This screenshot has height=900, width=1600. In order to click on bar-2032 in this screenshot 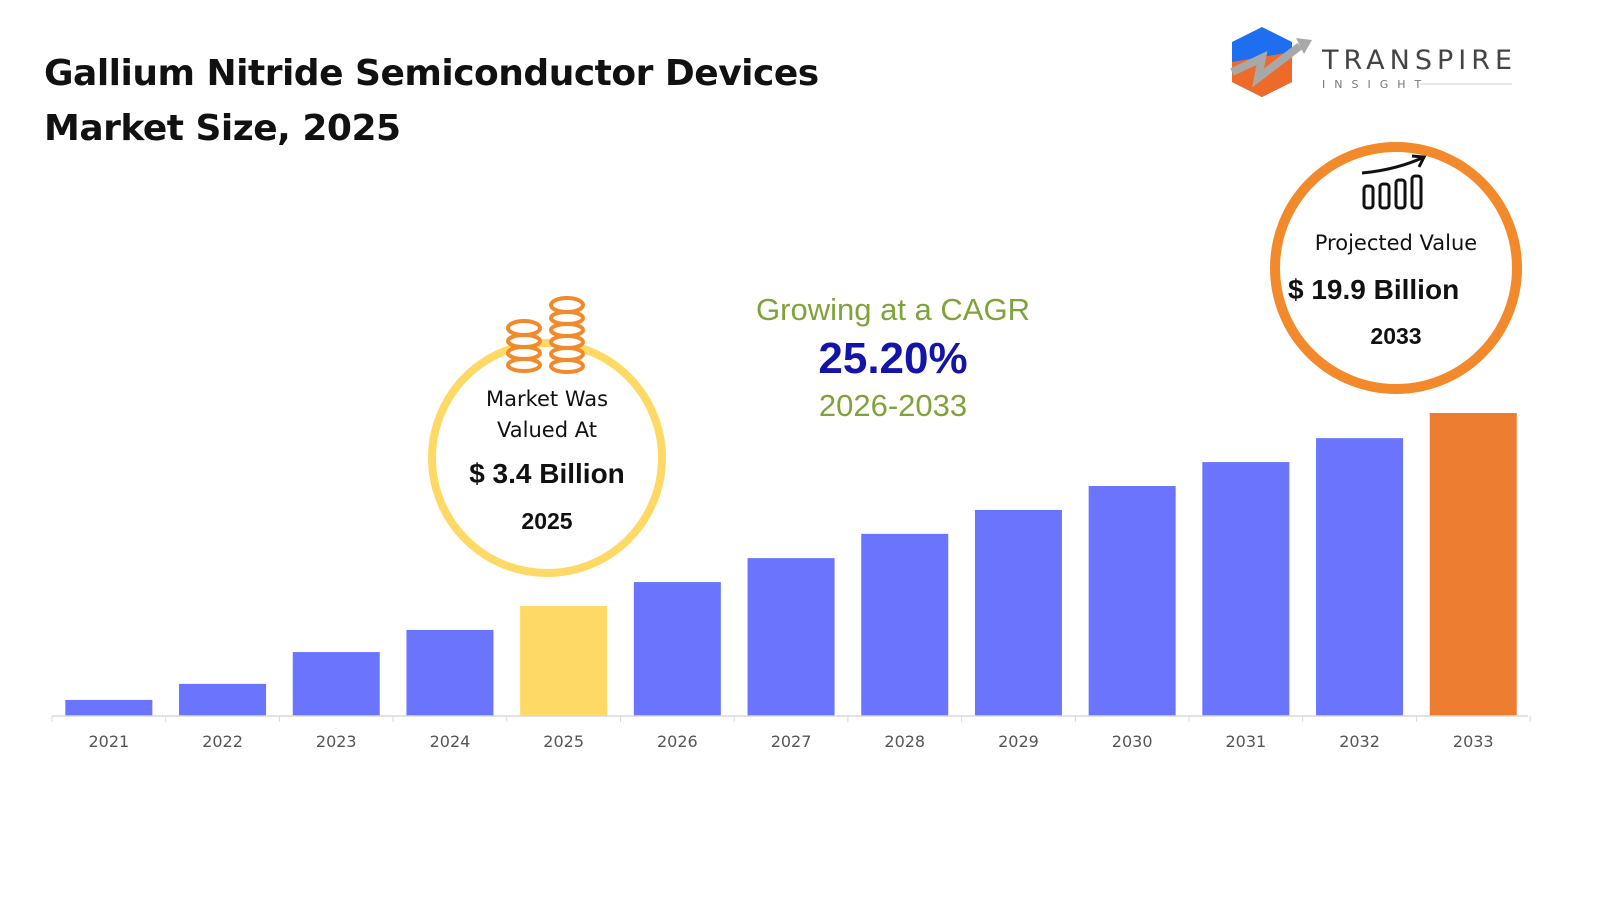, I will do `click(1360, 577)`.